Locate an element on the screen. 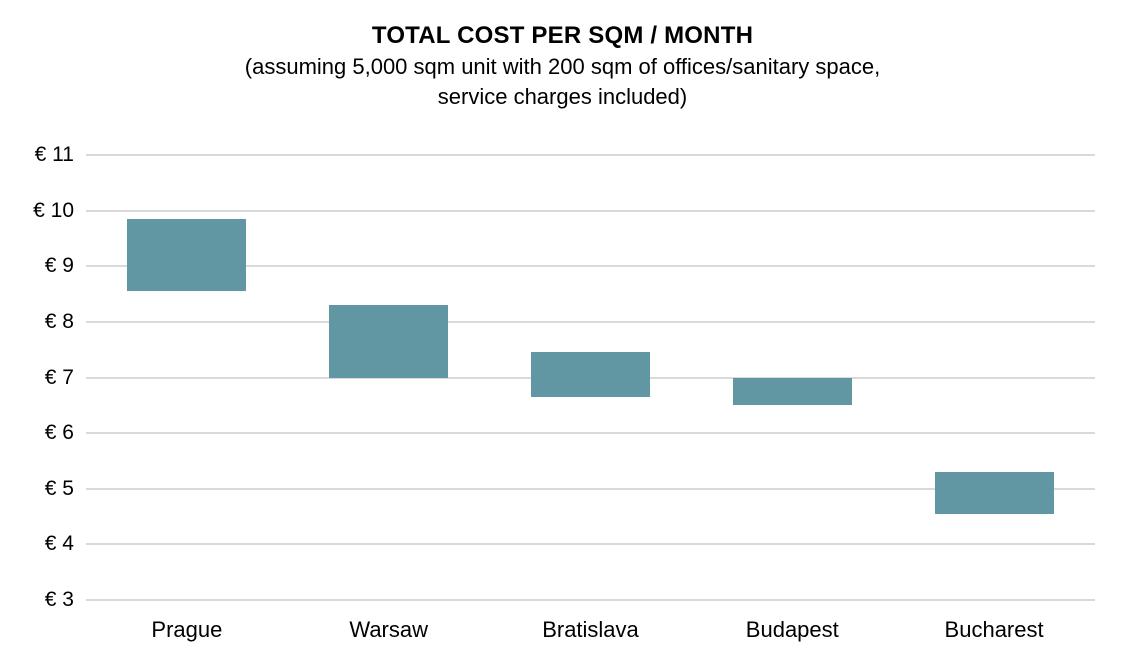  range-bar-prague is located at coordinates (187, 255).